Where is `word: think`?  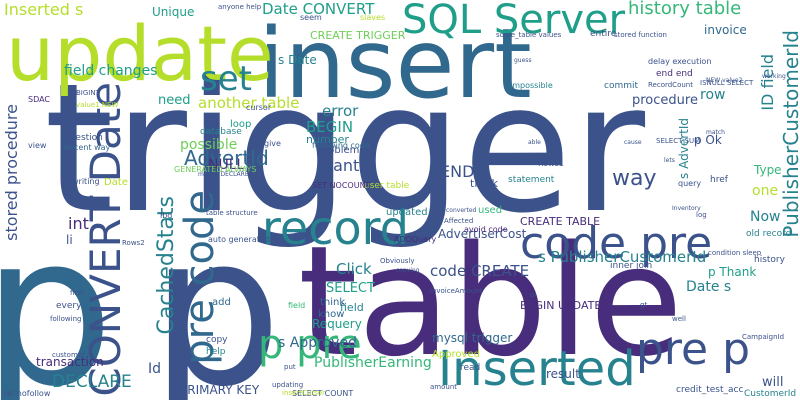
word: think is located at coordinates (333, 302).